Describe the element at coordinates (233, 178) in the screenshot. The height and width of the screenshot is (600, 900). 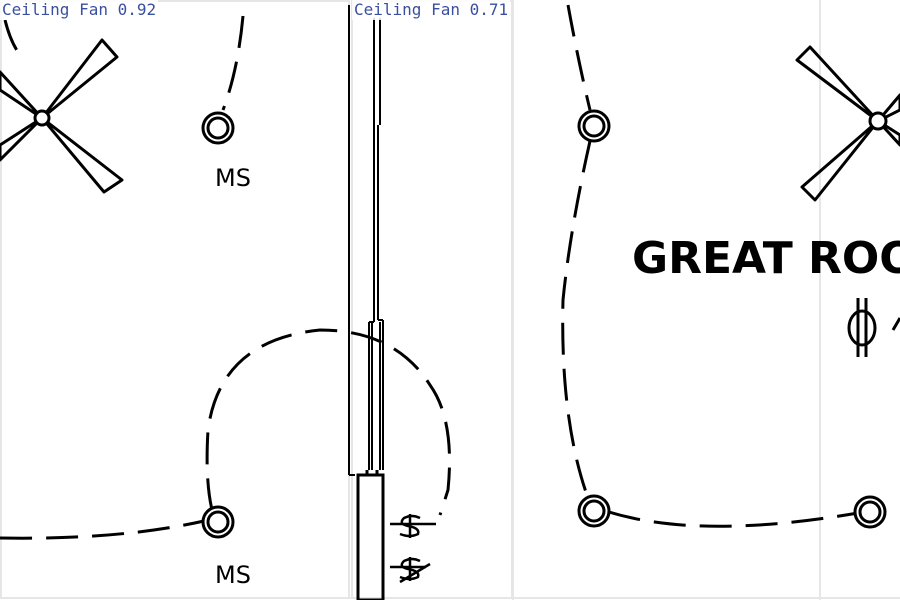
I see `switch-label-ms-top: MS` at that location.